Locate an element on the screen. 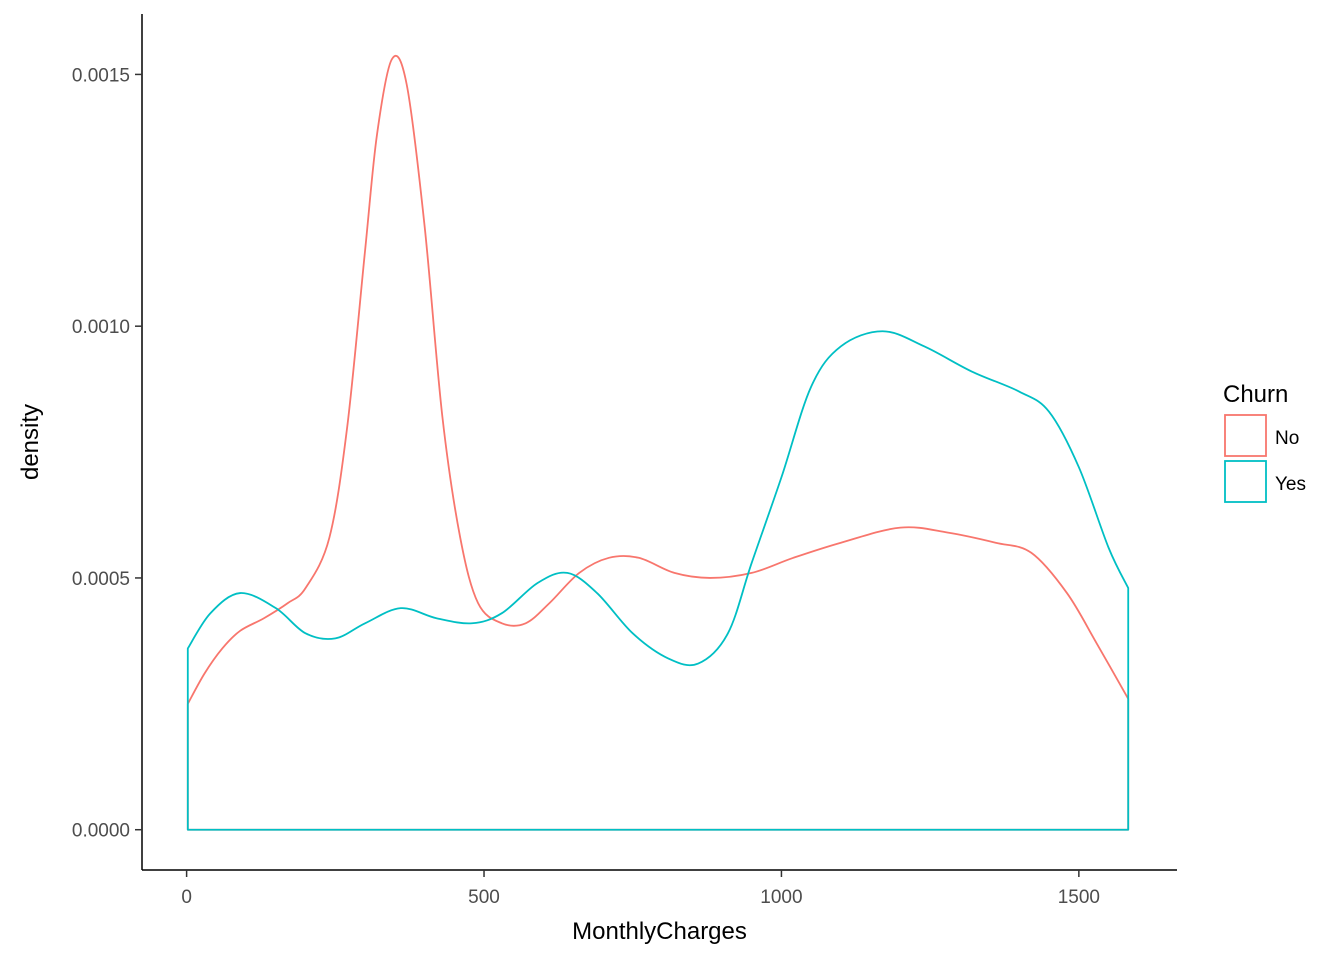 This screenshot has width=1344, height=960. x-tick-label: 500 is located at coordinates (484, 897).